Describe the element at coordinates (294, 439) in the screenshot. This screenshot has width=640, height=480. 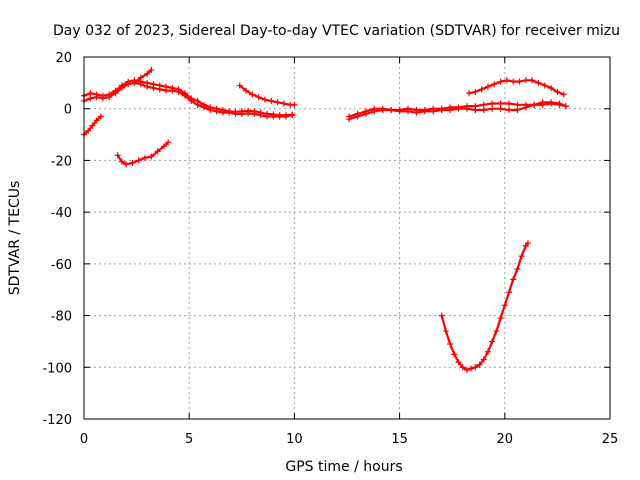
I see `x-tick-label: 10` at that location.